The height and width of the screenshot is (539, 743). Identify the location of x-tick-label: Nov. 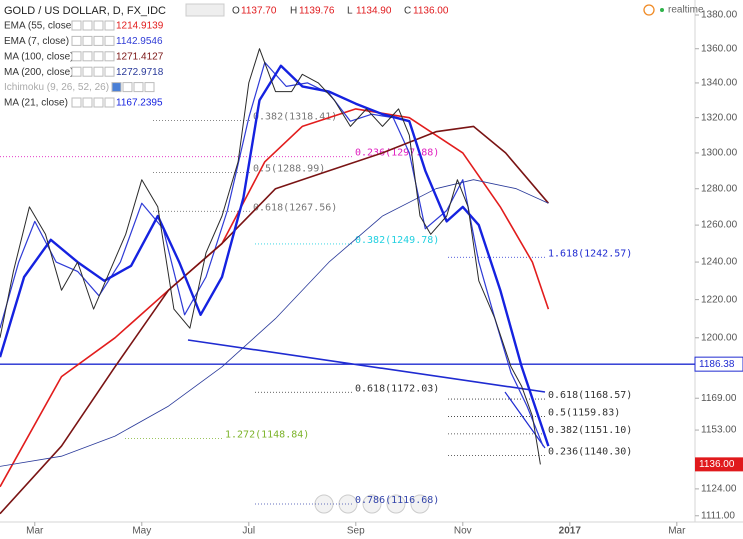
(463, 531).